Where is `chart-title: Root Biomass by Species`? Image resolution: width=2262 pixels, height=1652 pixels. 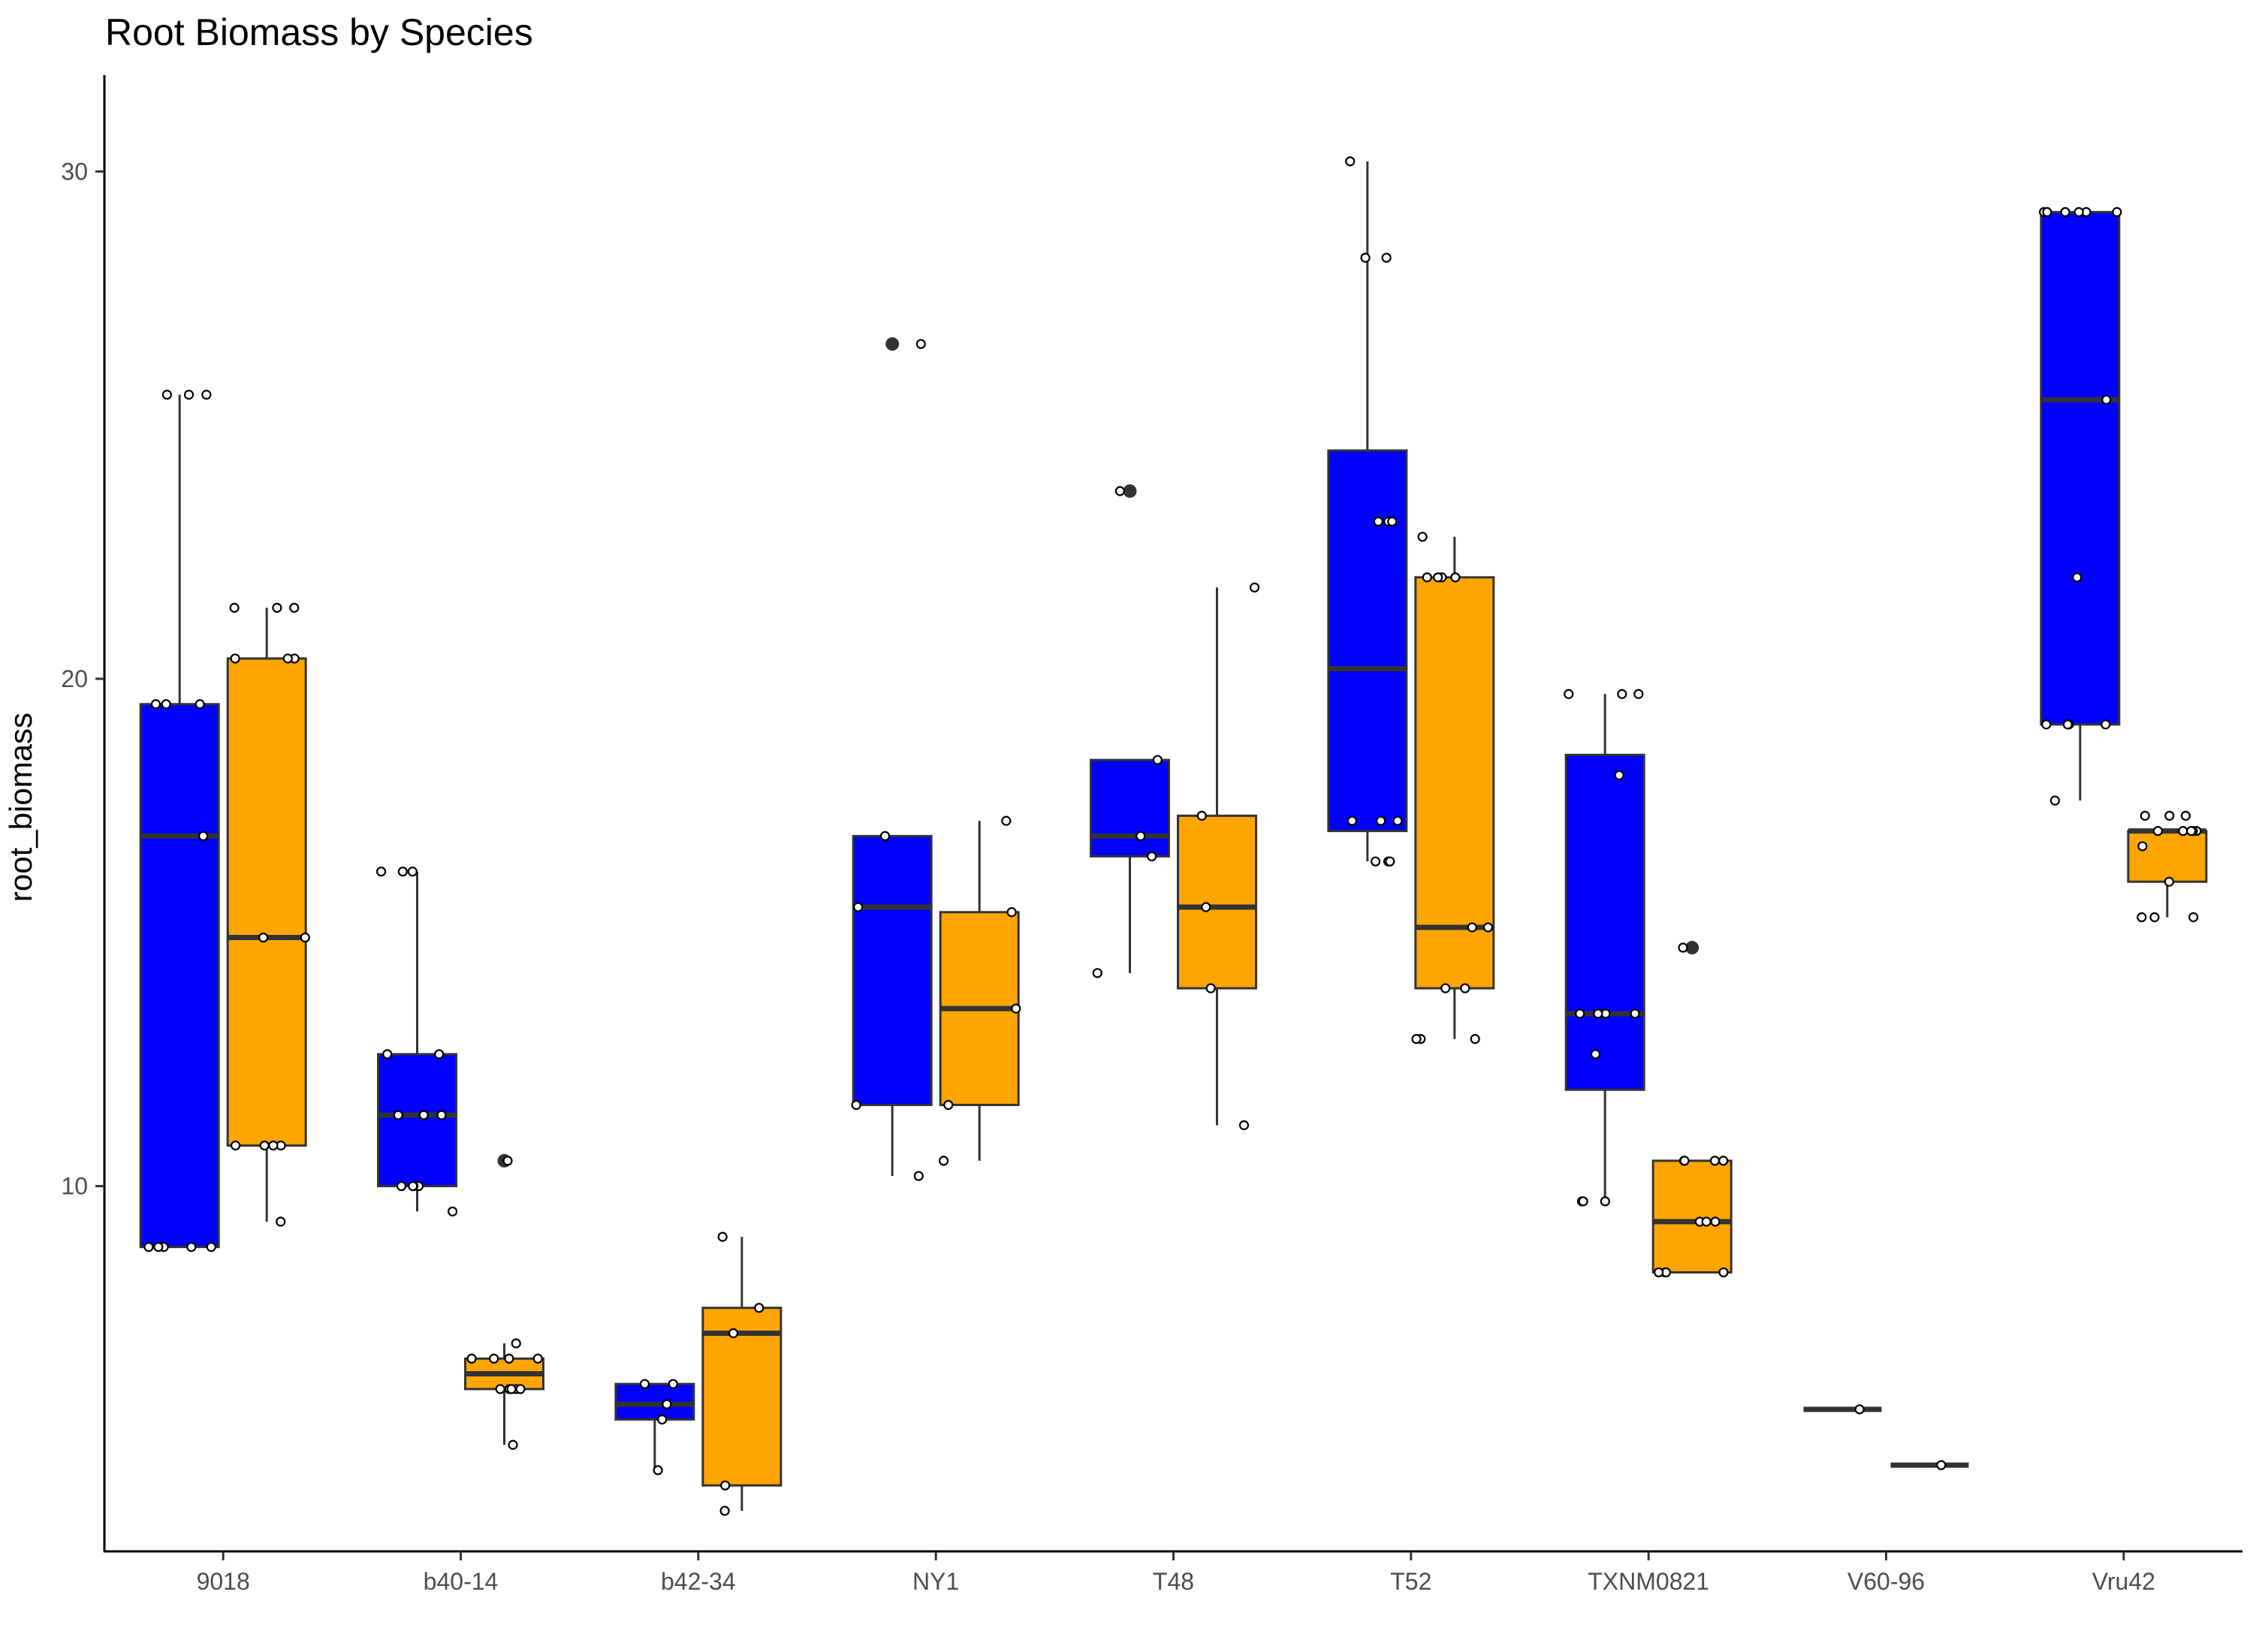 chart-title: Root Biomass by Species is located at coordinates (319, 32).